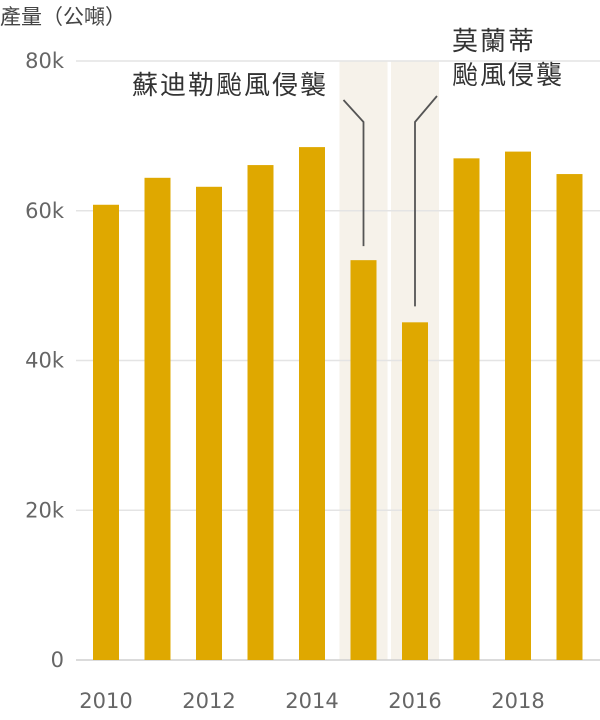 Image resolution: width=600 pixels, height=720 pixels. I want to click on bar-2010, so click(106, 432).